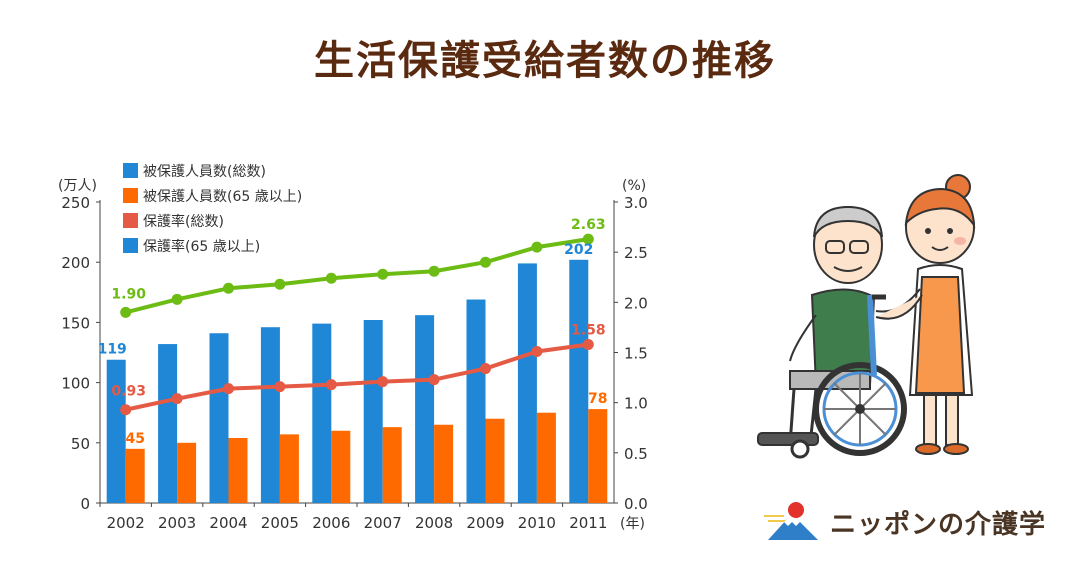  Describe the element at coordinates (357, 377) in the screenshot. I see `line-rate-total` at that location.